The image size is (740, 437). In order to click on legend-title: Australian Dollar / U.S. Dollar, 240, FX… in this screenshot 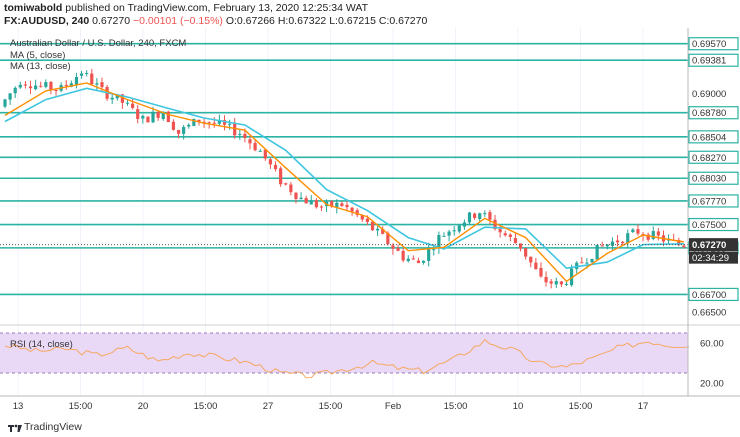, I will do `click(98, 43)`.